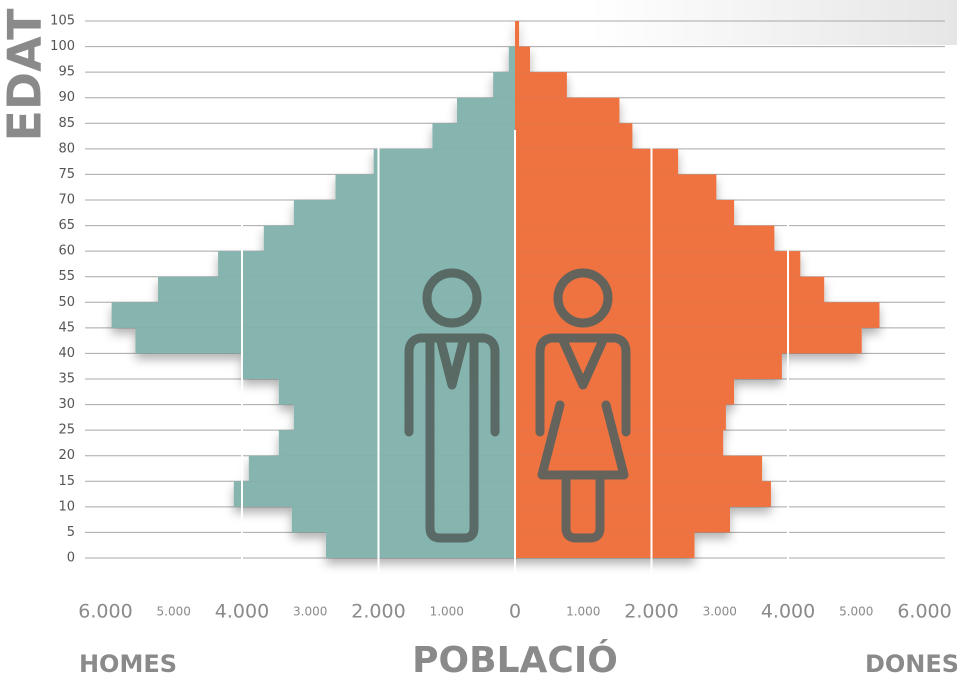 This screenshot has width=957, height=675. I want to click on y-tick-label: 5, so click(71, 532).